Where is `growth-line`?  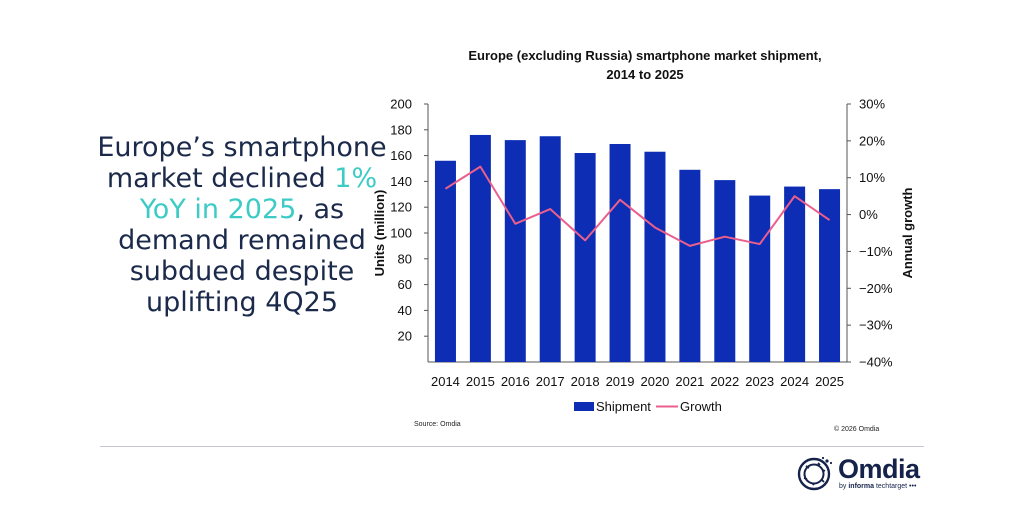
growth-line is located at coordinates (637, 206).